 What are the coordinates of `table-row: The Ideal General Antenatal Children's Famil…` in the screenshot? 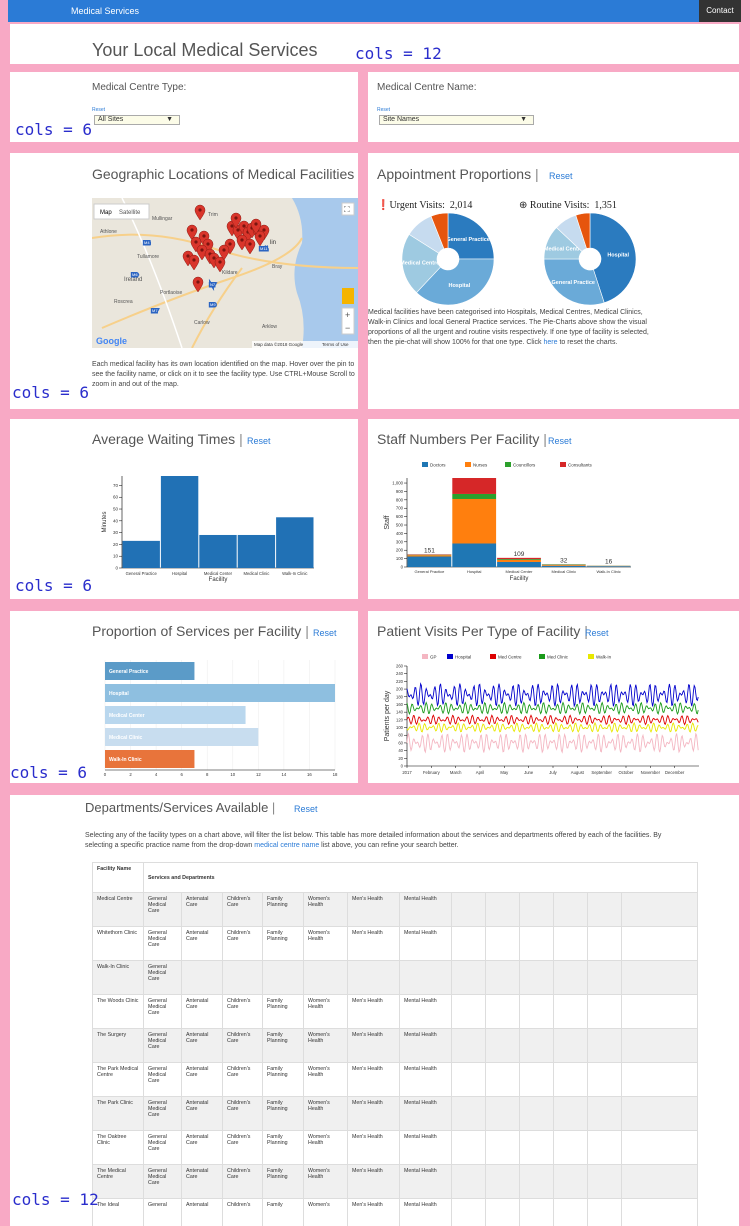 It's located at (395, 1212).